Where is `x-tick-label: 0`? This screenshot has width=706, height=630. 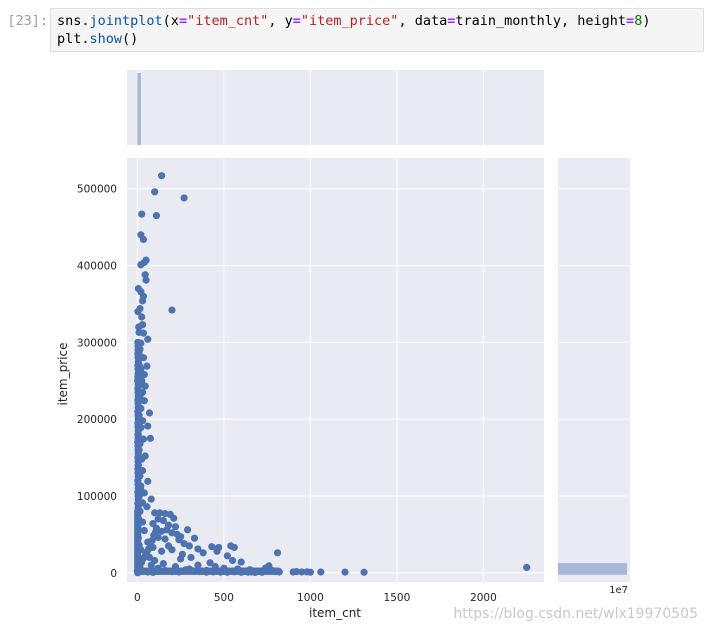 x-tick-label: 0 is located at coordinates (137, 598).